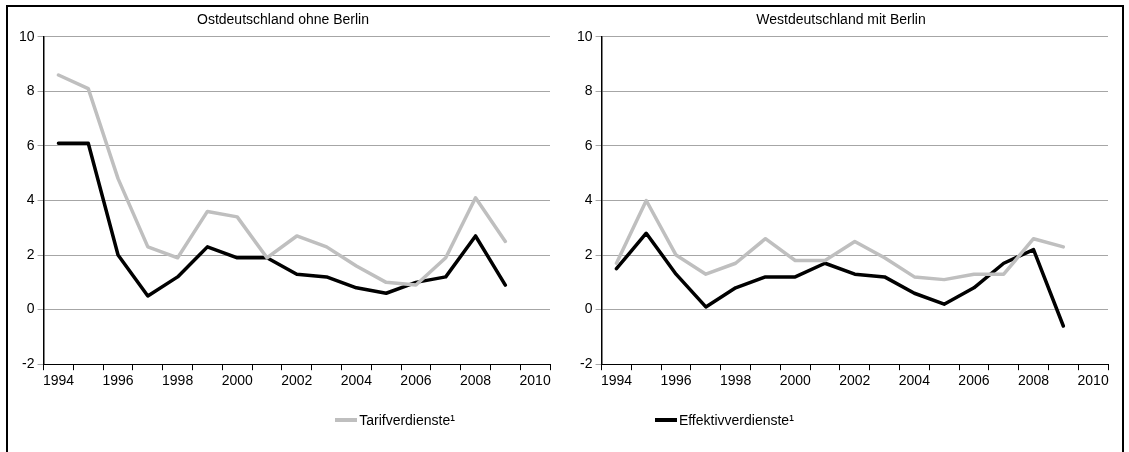  I want to click on chart-title: Ostdeutschland ohne Berlin, so click(283, 19).